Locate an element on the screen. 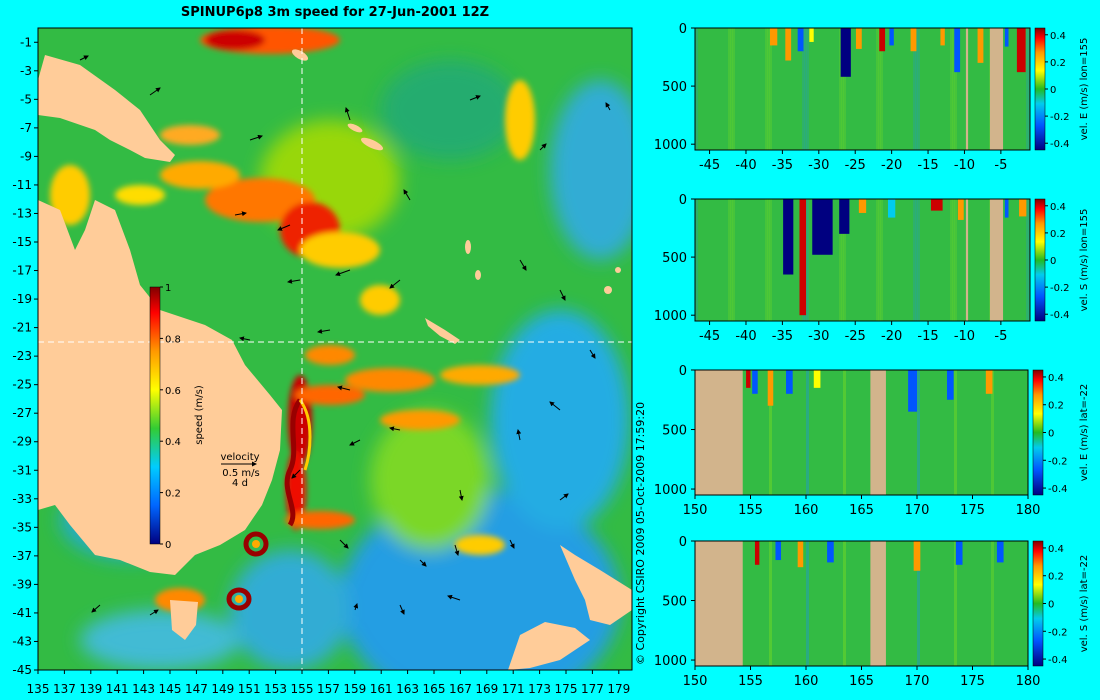 The width and height of the screenshot is (1100, 700). y-tick-label: -33 is located at coordinates (22, 499).